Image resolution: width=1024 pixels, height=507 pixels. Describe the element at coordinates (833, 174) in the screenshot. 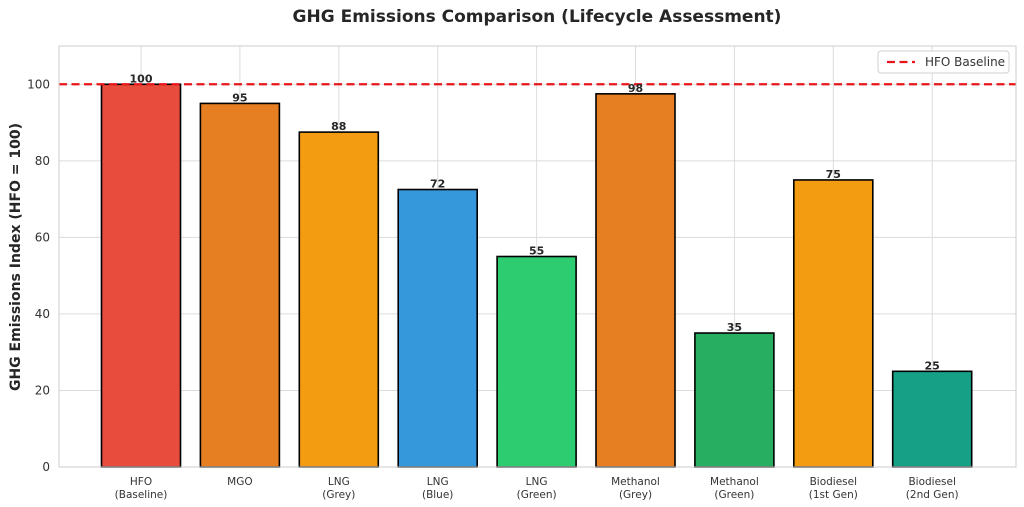

I see `data-label: 75` at that location.